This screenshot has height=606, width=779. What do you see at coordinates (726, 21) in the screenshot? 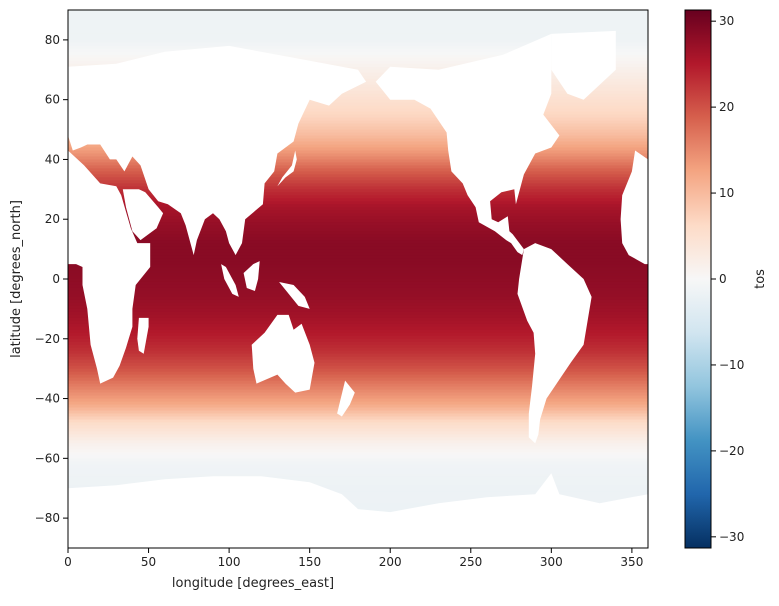
I see `colorbar-tick-label: 30` at bounding box center [726, 21].